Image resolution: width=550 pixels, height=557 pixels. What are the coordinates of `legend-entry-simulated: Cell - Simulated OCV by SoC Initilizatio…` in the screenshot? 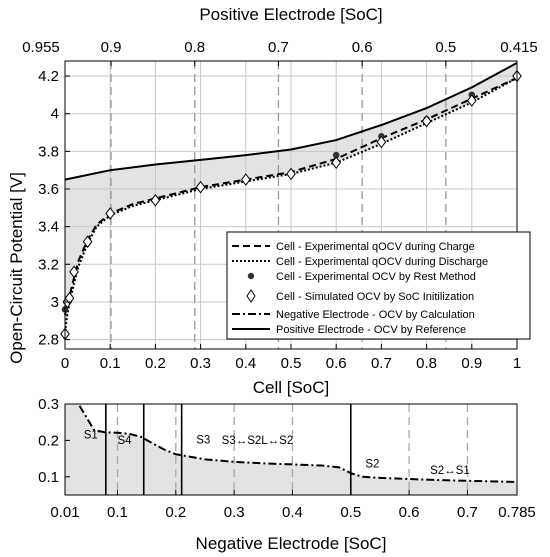 It's located at (360, 296).